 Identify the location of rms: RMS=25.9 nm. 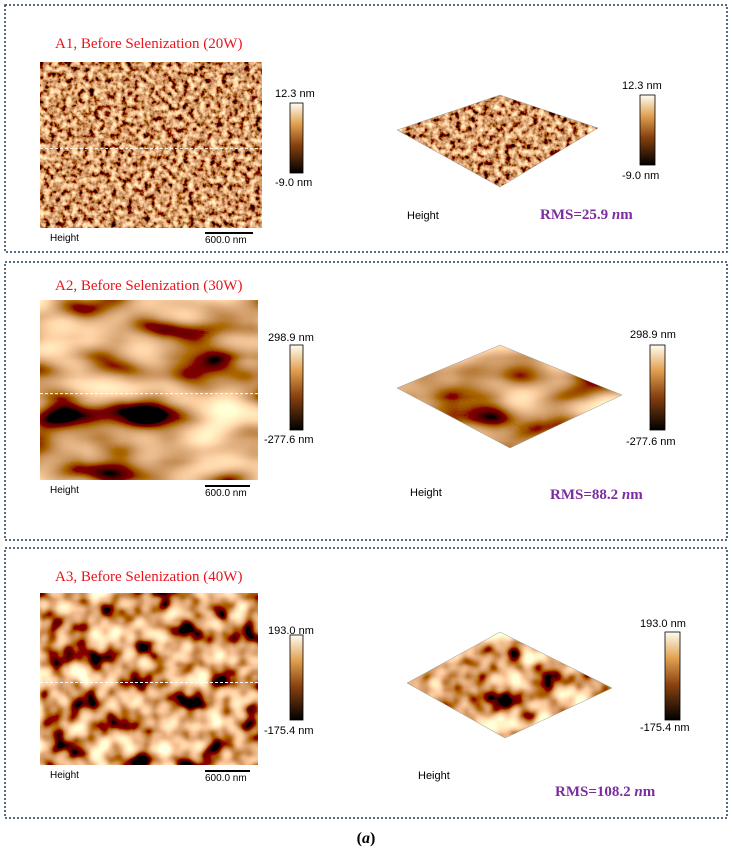
(586, 215).